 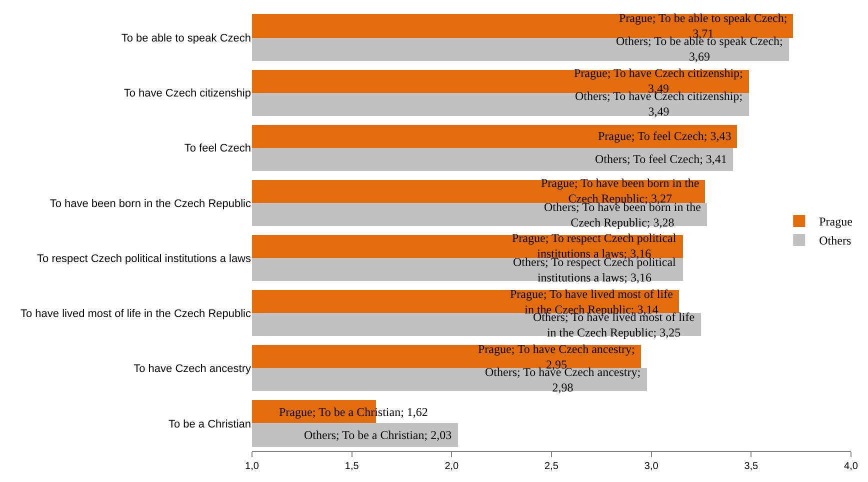 I want to click on x-tick-label: 2,5, so click(x=551, y=466).